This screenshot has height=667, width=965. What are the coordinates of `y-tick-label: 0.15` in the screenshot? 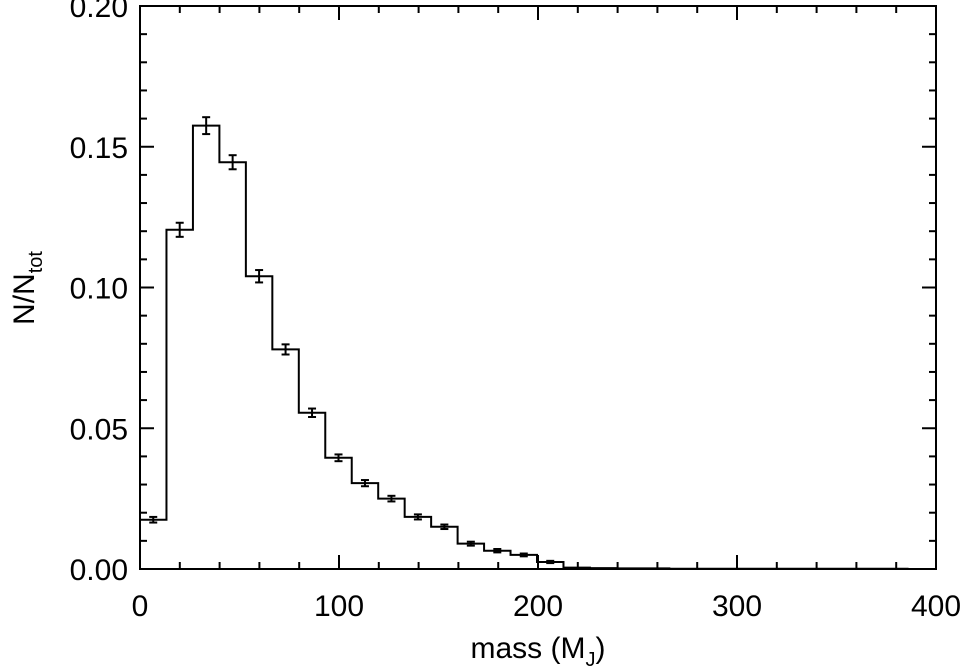 It's located at (99, 148).